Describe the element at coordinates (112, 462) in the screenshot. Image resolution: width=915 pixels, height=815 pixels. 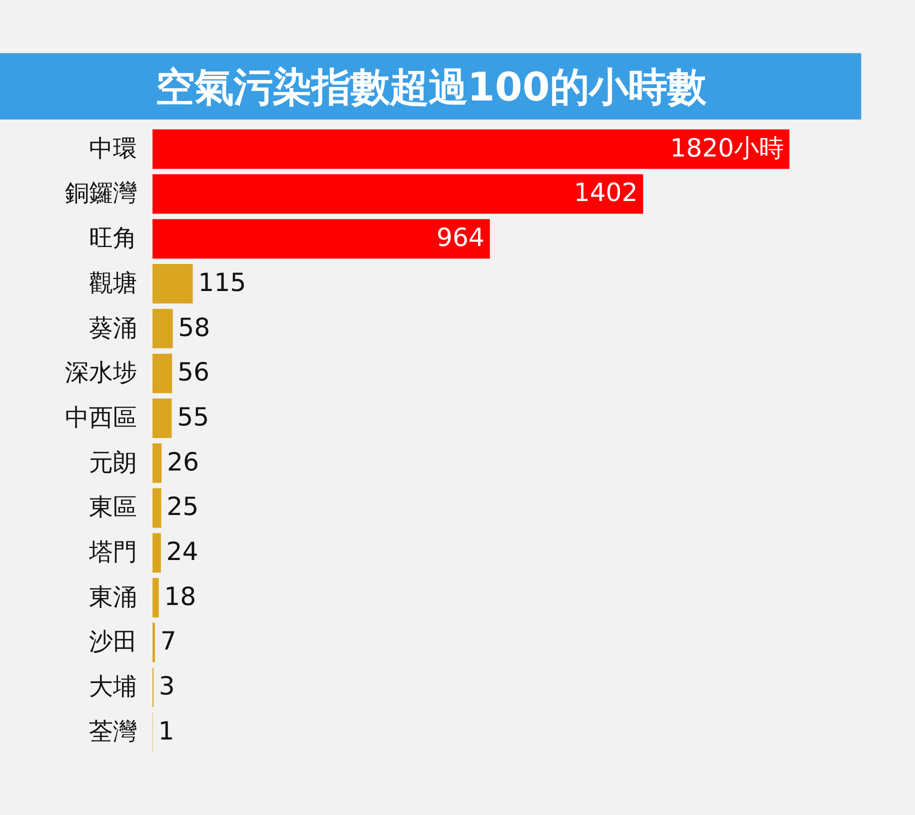
I see `y-tick-label: 元朗` at that location.